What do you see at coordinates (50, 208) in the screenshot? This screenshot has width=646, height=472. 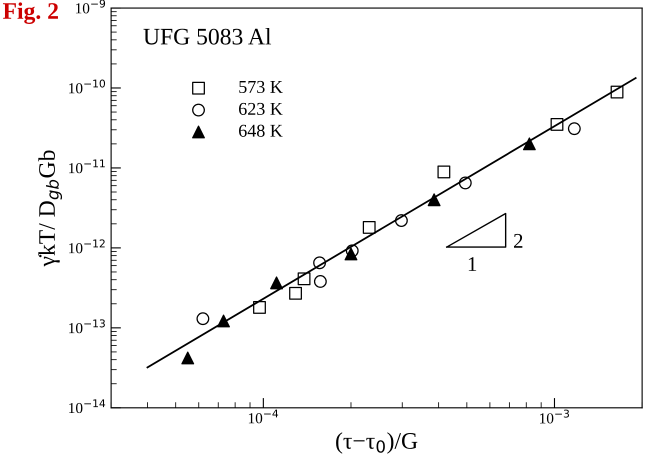 I see `y-axis-title: γ̇kT/ D$_{gb}$Gb` at bounding box center [50, 208].